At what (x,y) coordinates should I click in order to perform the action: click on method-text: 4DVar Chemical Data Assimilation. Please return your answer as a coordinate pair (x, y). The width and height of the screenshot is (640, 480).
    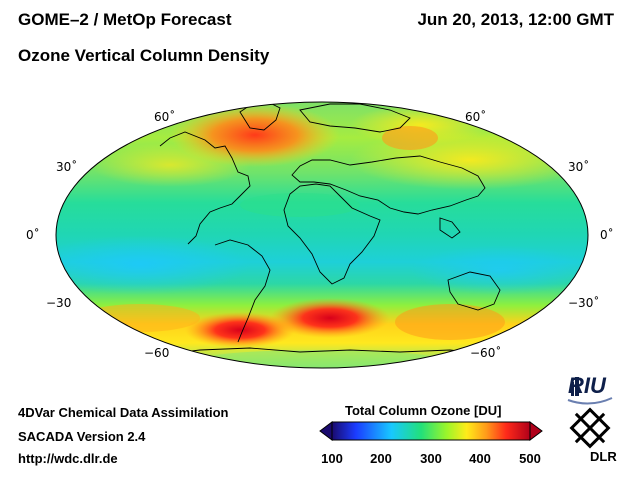
    Looking at the image, I should click on (123, 412).